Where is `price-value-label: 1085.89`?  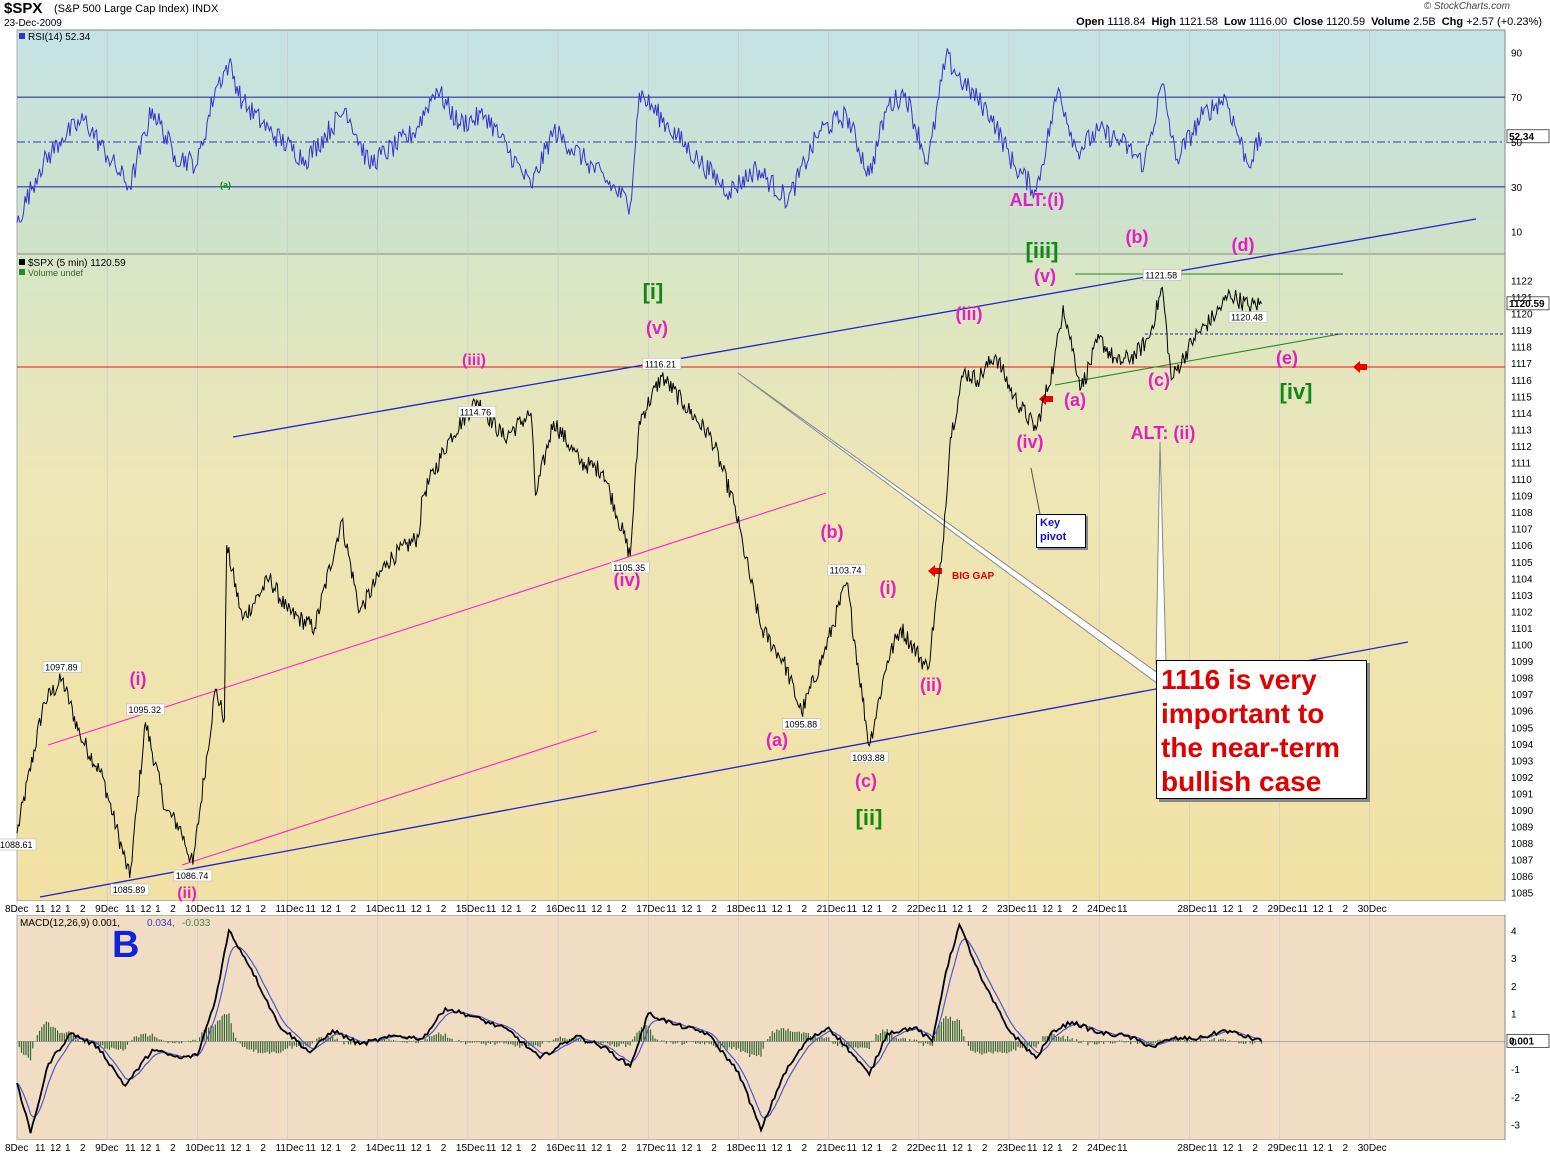 price-value-label: 1085.89 is located at coordinates (129, 890).